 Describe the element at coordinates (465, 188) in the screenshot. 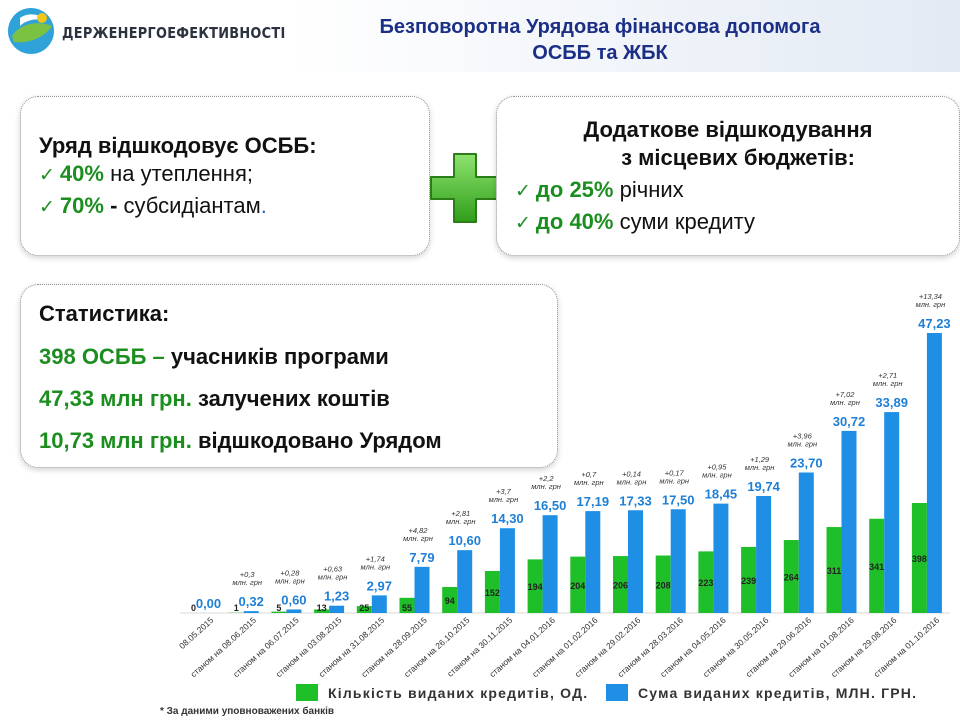

I see `plus-icon` at that location.